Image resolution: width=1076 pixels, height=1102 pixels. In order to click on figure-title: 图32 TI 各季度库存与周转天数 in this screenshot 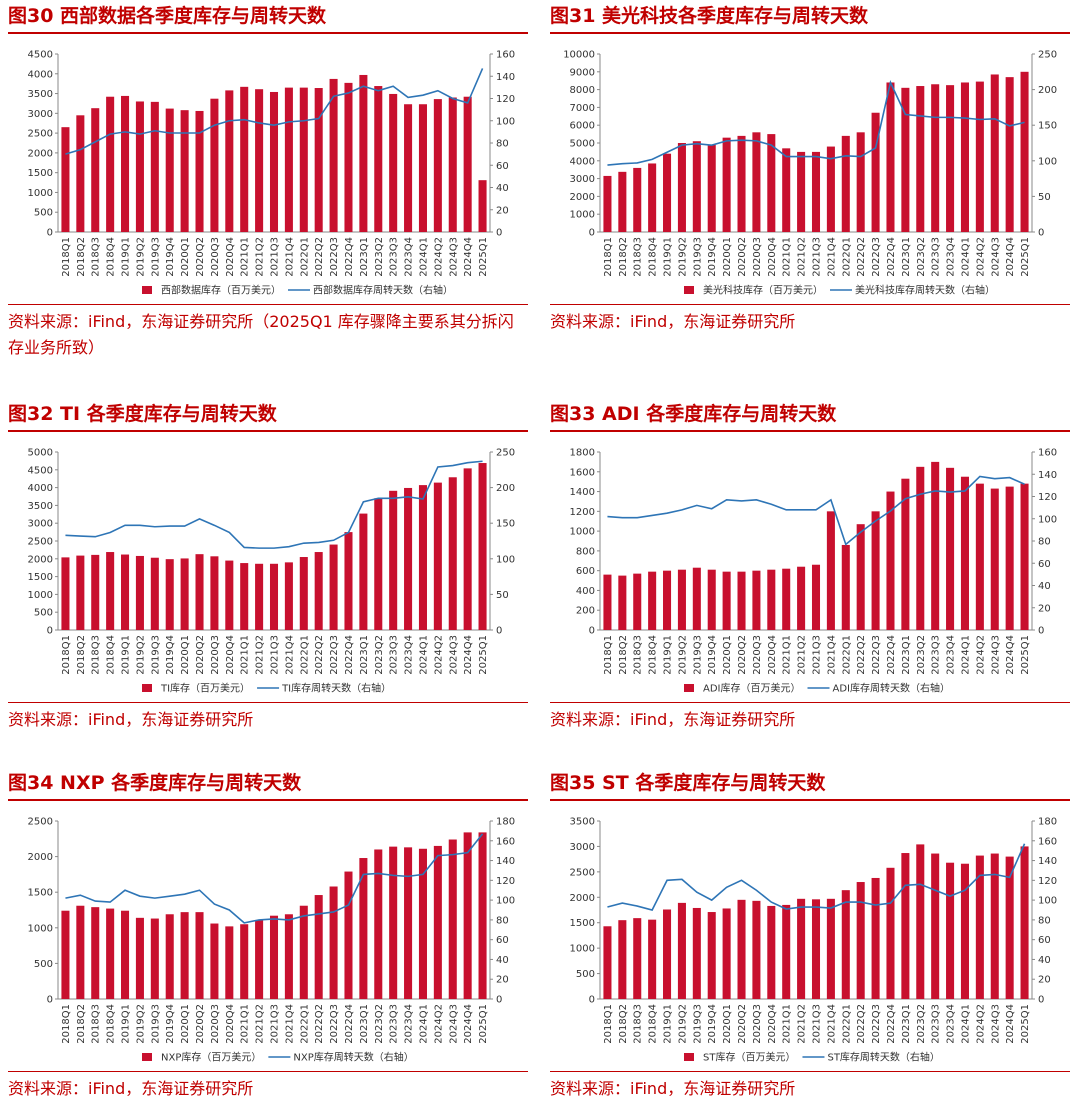, I will do `click(268, 415)`.